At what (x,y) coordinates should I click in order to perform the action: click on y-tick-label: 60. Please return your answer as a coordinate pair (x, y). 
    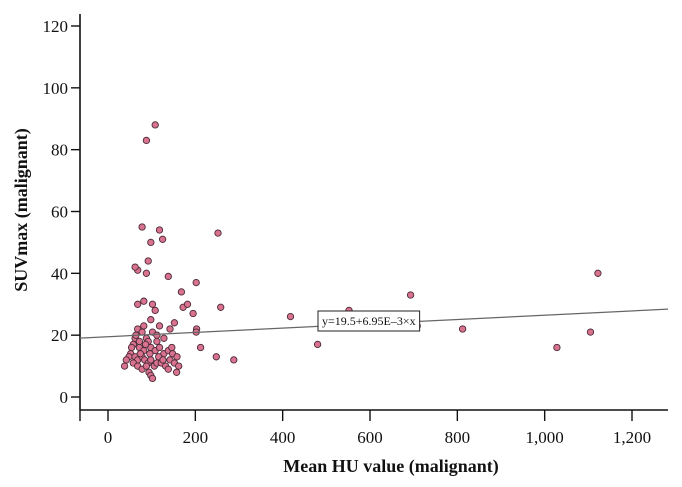
    Looking at the image, I should click on (59, 212).